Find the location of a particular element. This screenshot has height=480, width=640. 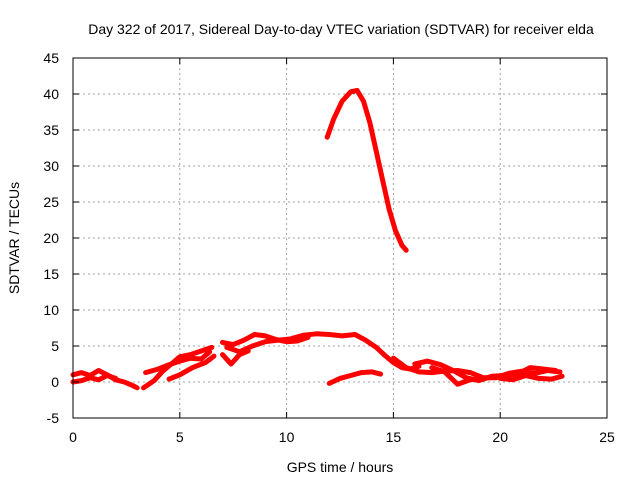

y-tick-label: 40 is located at coordinates (51, 94).